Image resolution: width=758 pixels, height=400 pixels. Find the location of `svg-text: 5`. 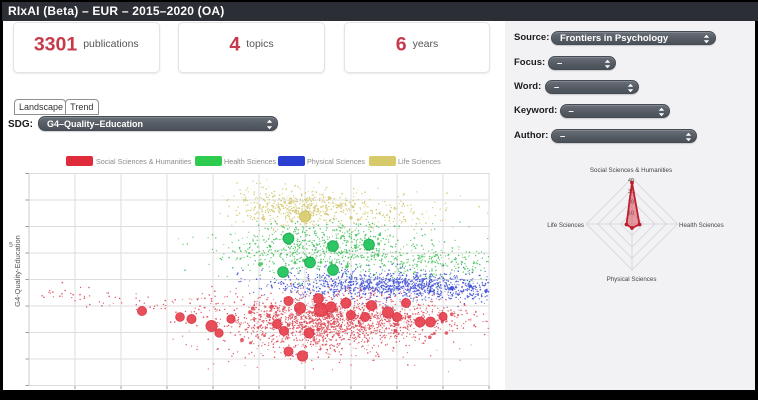

svg-text: 5 is located at coordinates (11, 245).